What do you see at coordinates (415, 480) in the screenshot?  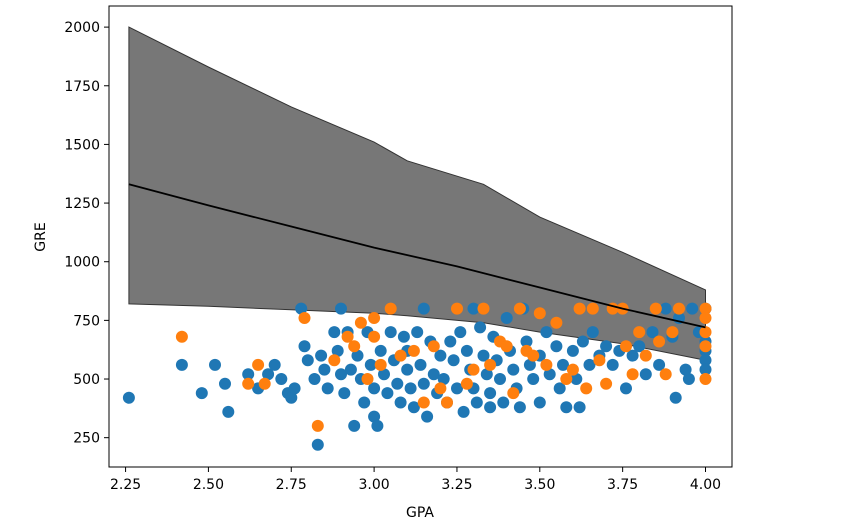 I see `x-axis: 2.25 2.50 2.75 3.00 3.25 3.50 3.75 4.00` at bounding box center [415, 480].